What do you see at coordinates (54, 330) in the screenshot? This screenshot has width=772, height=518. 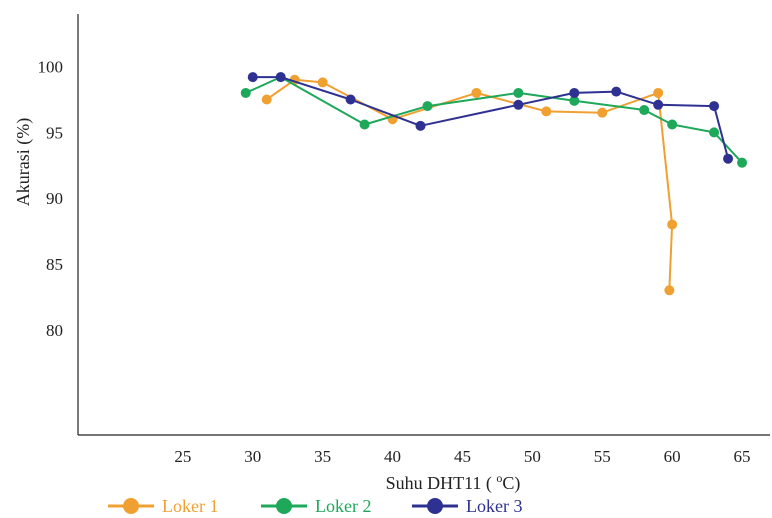 I see `y-tick-label: 80` at bounding box center [54, 330].